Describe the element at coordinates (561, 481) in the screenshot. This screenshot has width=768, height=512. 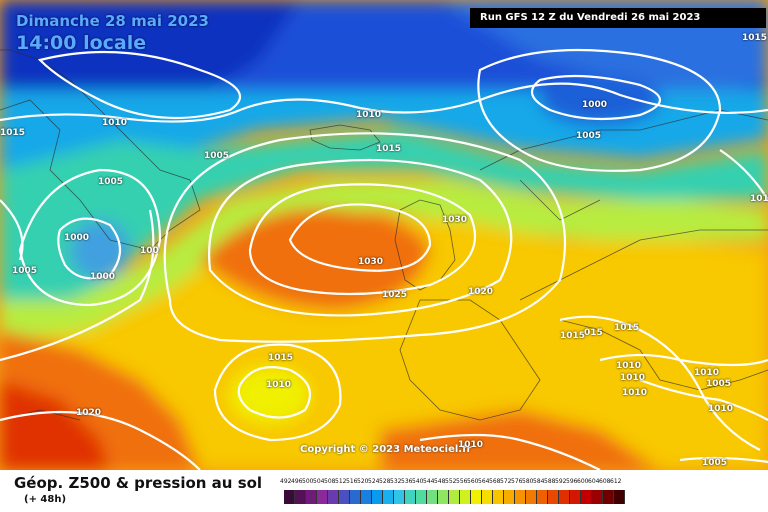
I see `scale-tick-label: 592` at that location.